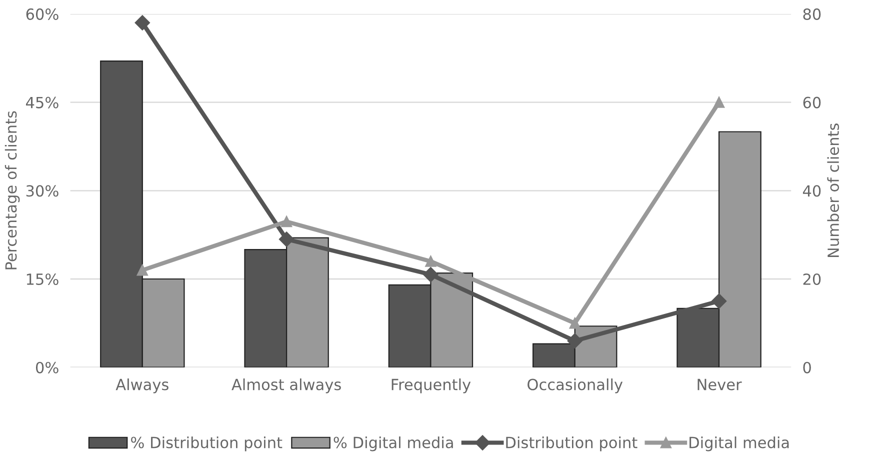  I want to click on x-tick-label: Almost always, so click(286, 386).